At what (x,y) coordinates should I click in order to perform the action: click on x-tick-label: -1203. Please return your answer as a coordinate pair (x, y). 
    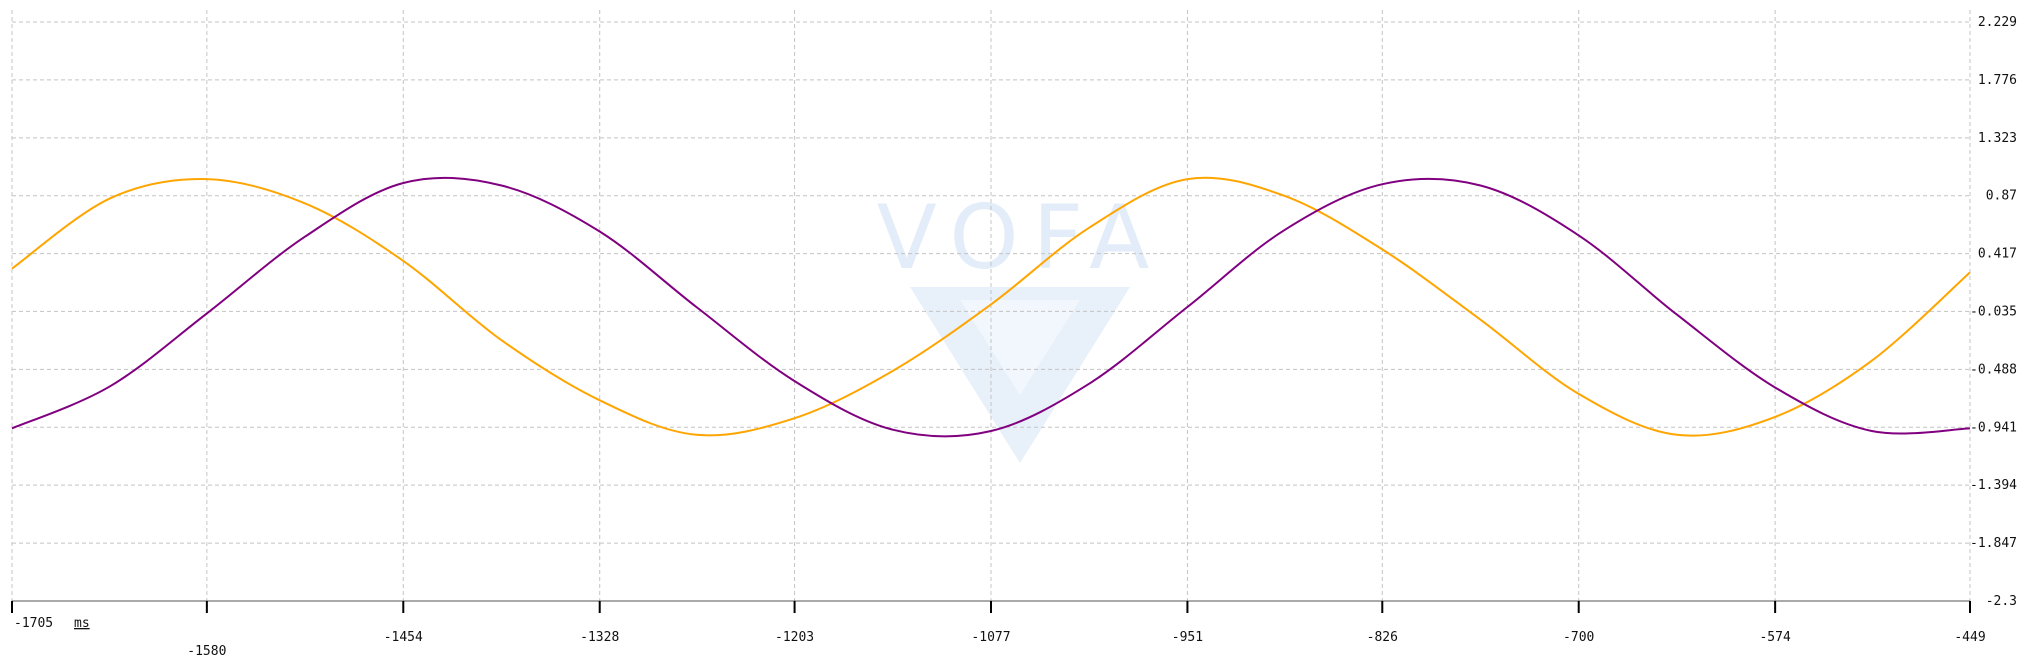
    Looking at the image, I should click on (794, 637).